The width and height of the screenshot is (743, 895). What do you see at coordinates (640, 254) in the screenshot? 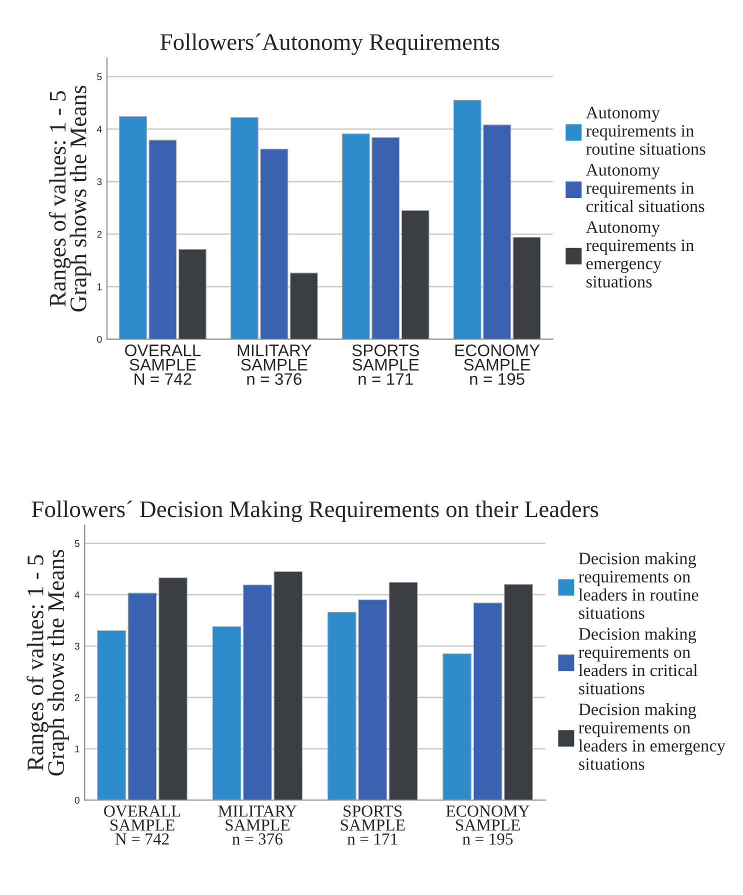
I see `legend-label: Autonomy requirements in emergency situations` at bounding box center [640, 254].